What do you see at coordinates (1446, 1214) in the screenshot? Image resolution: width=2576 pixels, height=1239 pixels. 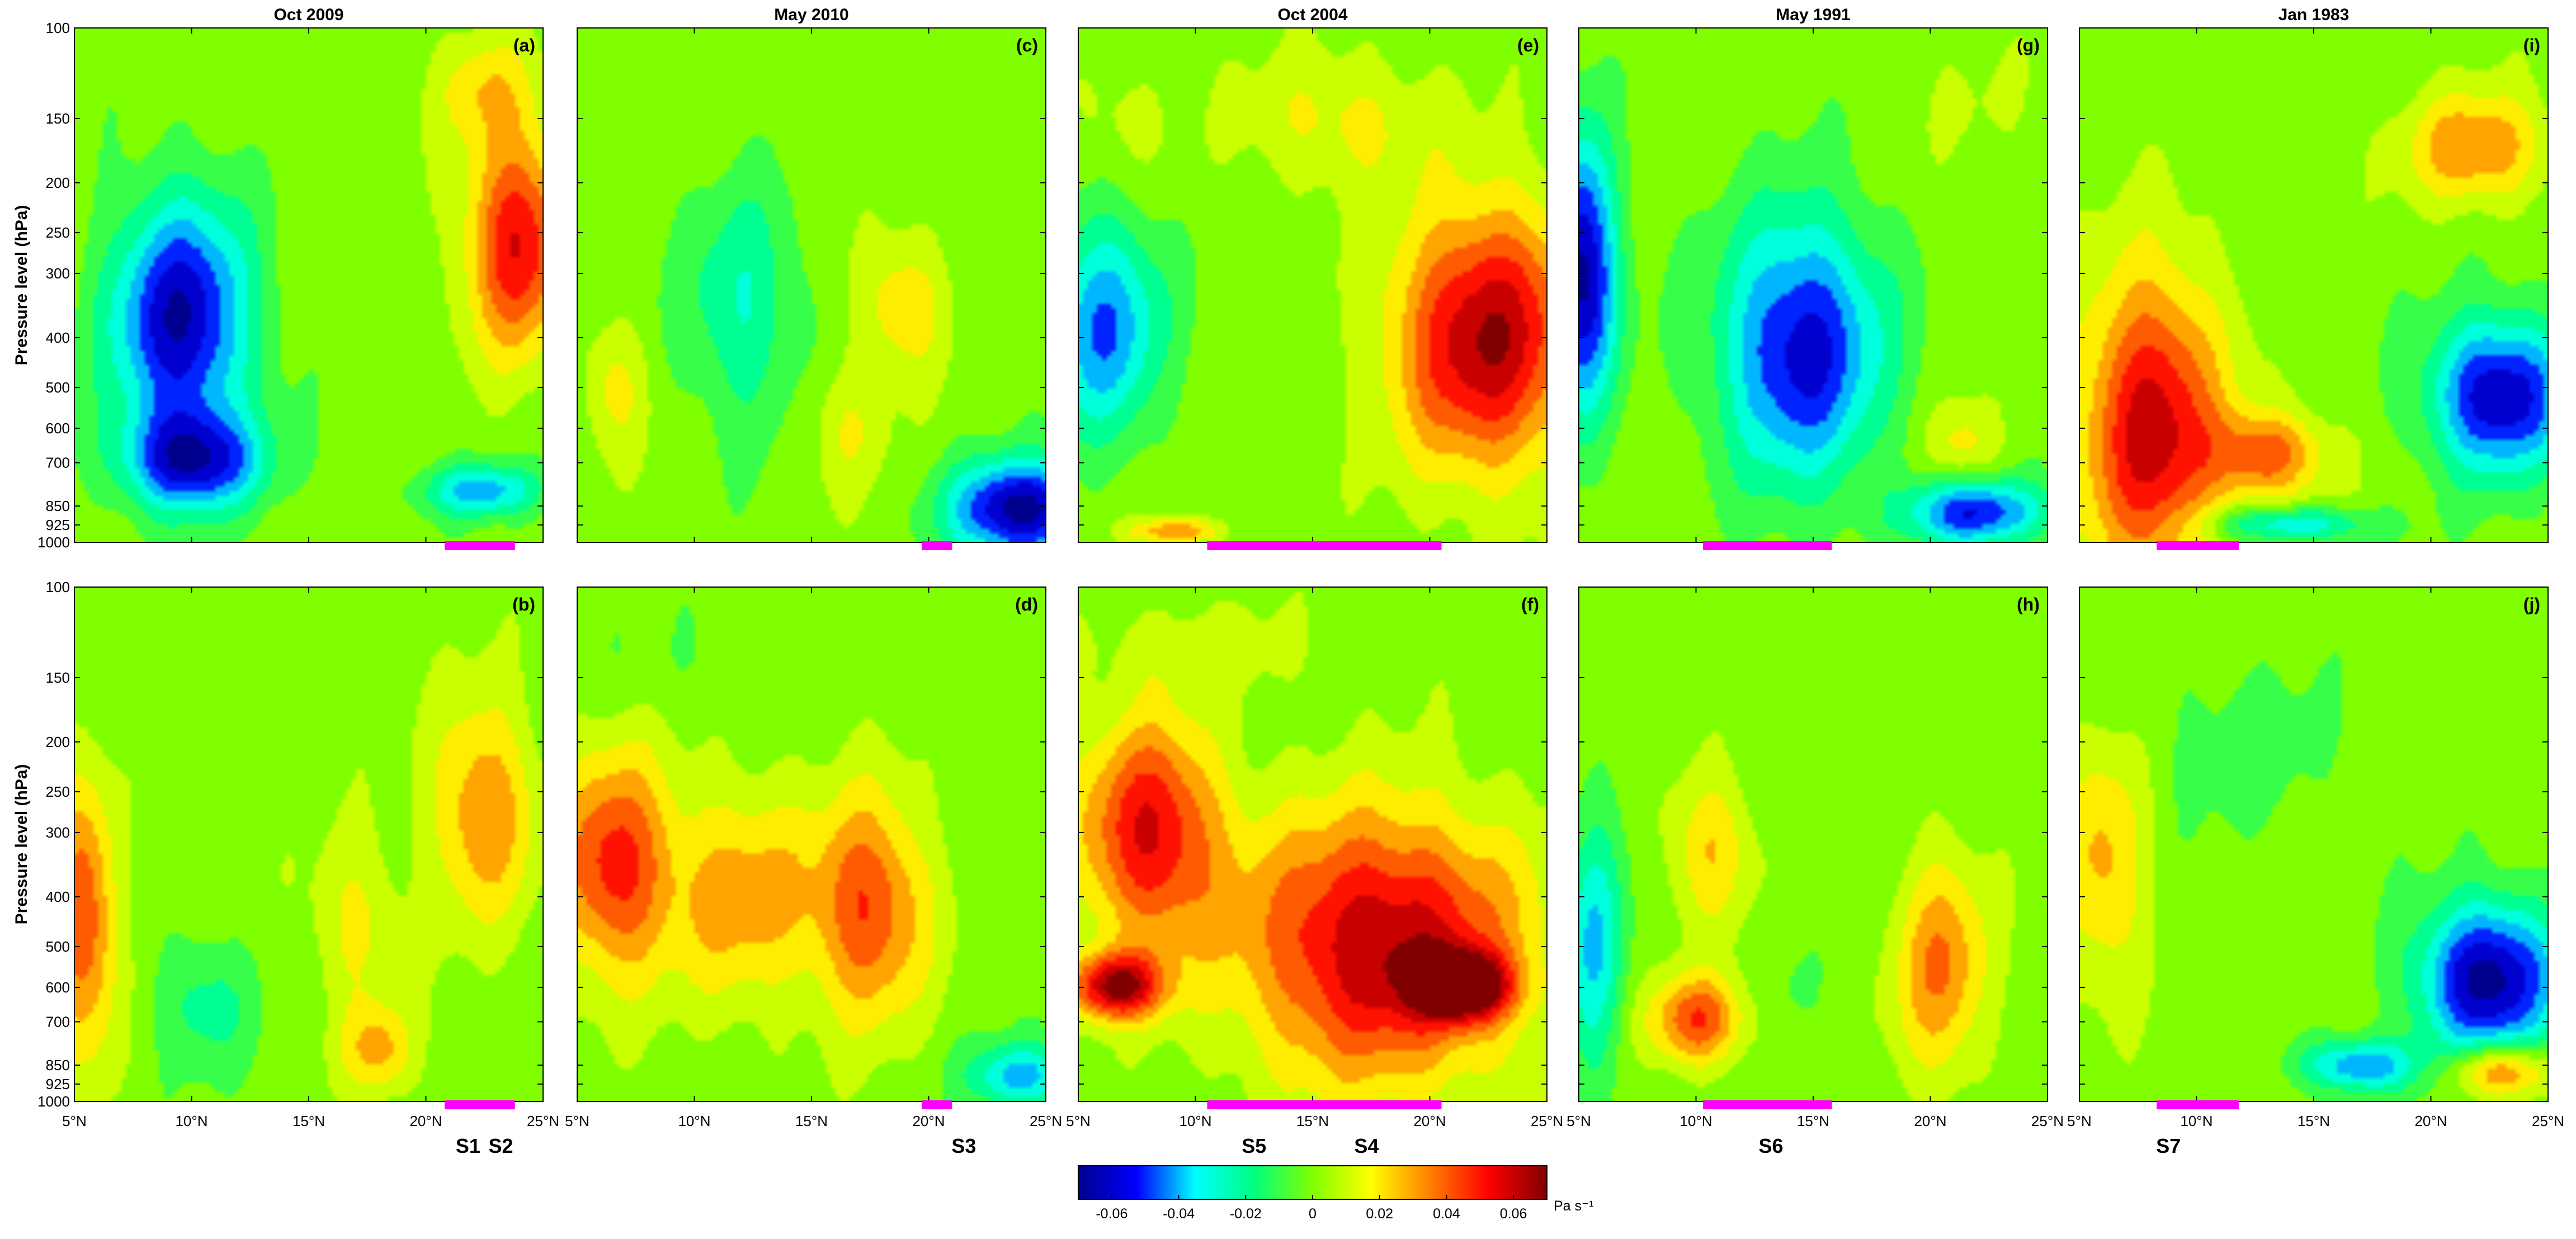 I see `colorbar-tick-label: 0.04` at bounding box center [1446, 1214].